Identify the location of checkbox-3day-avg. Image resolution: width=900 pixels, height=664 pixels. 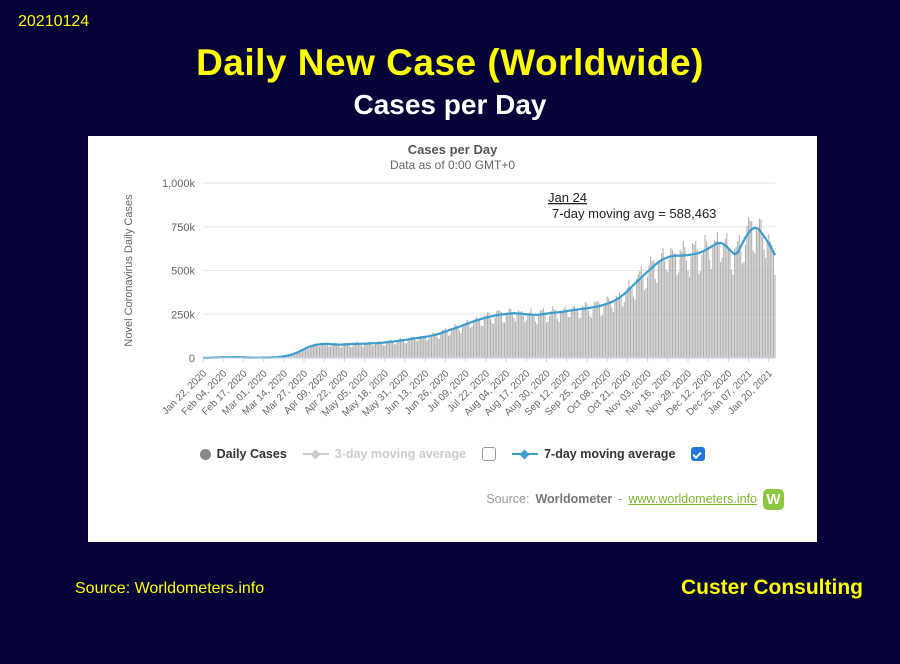
(489, 454).